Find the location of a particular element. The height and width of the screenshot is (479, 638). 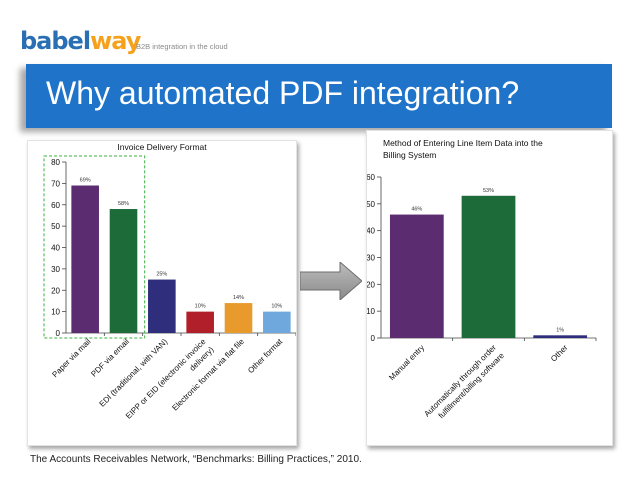

chart-title: Billing System is located at coordinates (409, 155).